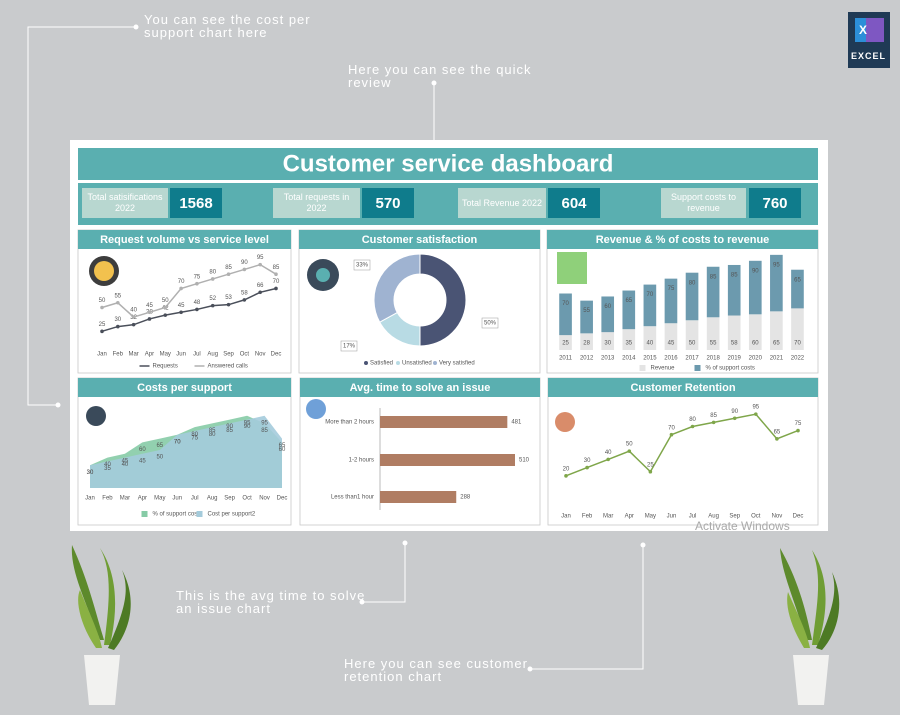 The height and width of the screenshot is (715, 900). I want to click on data-label: 28, so click(586, 344).